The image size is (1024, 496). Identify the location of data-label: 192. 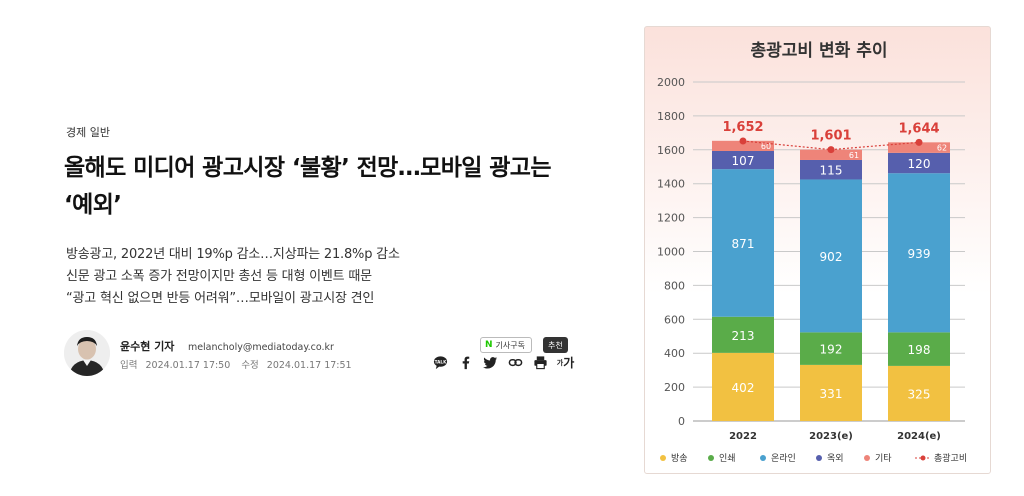
(831, 350).